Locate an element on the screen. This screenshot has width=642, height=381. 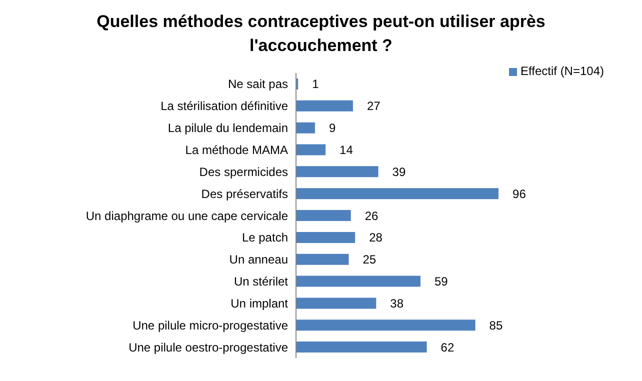
data-label: 9 is located at coordinates (332, 128).